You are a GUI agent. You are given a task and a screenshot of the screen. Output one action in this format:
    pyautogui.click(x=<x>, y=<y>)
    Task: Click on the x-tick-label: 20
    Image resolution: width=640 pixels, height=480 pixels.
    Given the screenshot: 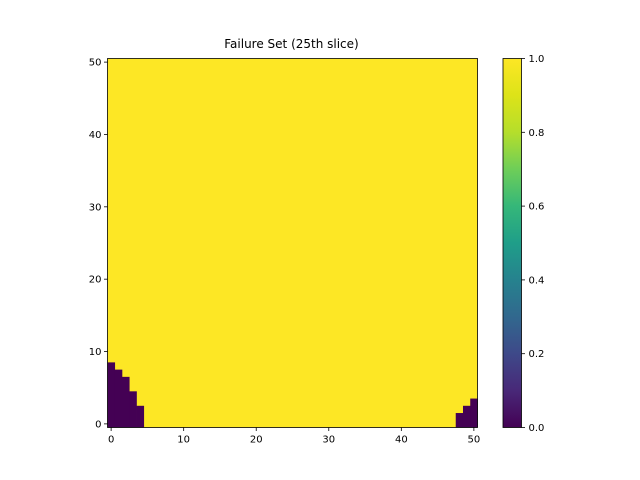 What is the action you would take?
    pyautogui.click(x=256, y=440)
    